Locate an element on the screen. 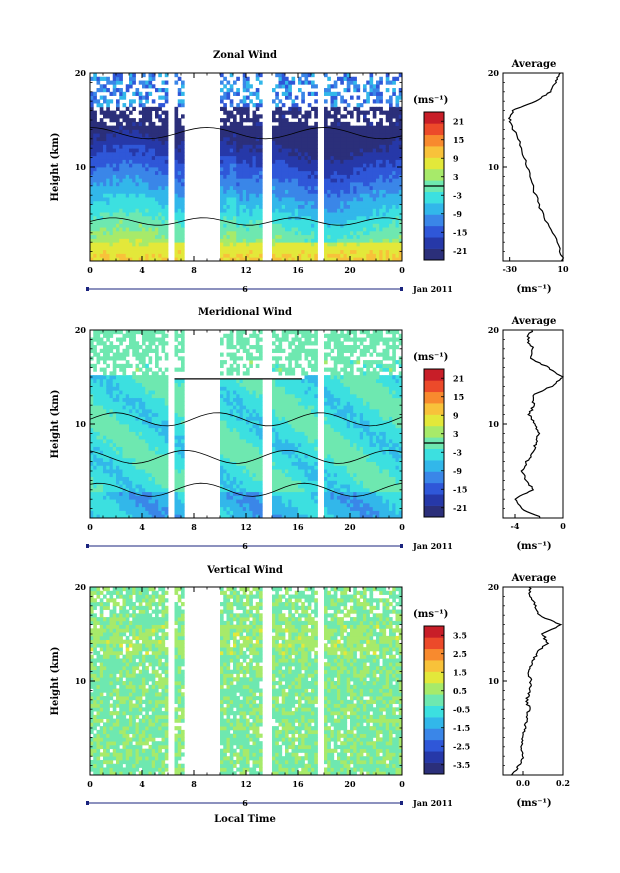 The width and height of the screenshot is (620, 873). zonal-date-label: 6 is located at coordinates (245, 289).